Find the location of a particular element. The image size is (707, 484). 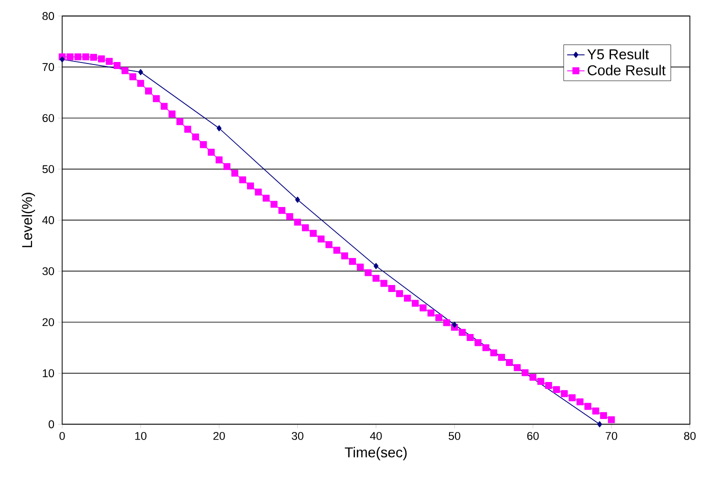

y-tick-label: 30 is located at coordinates (48, 270).